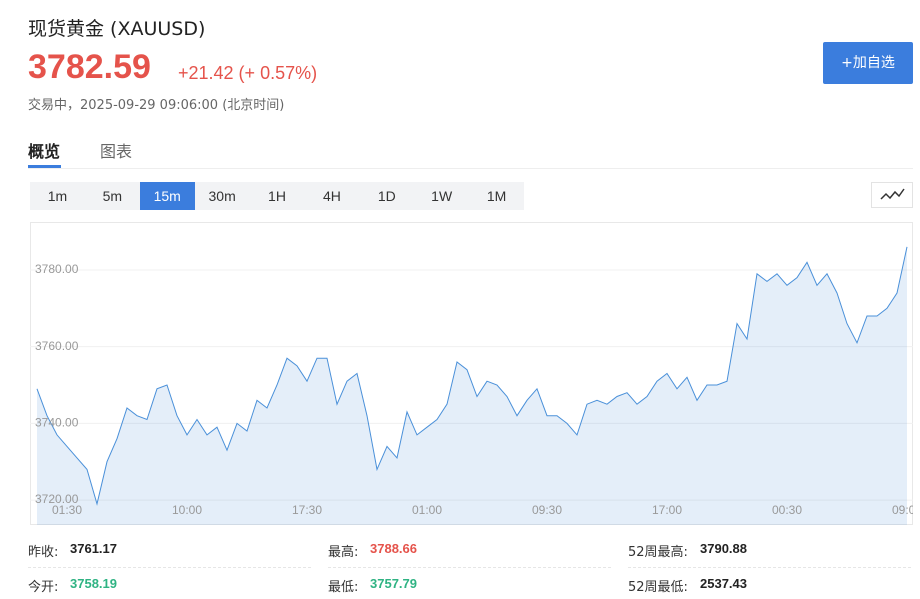  Describe the element at coordinates (187, 510) in the screenshot. I see `x-tick-label: 10:00` at that location.